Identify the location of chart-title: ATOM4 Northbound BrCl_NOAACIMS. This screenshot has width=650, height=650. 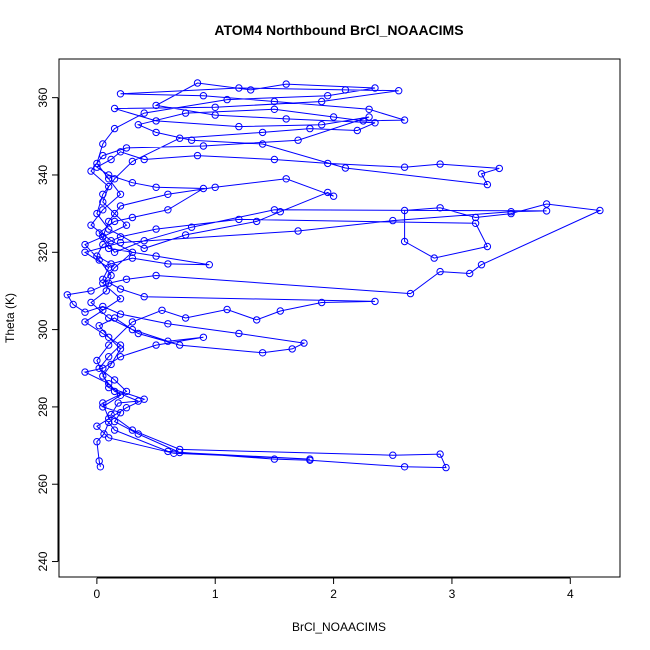
(338, 30).